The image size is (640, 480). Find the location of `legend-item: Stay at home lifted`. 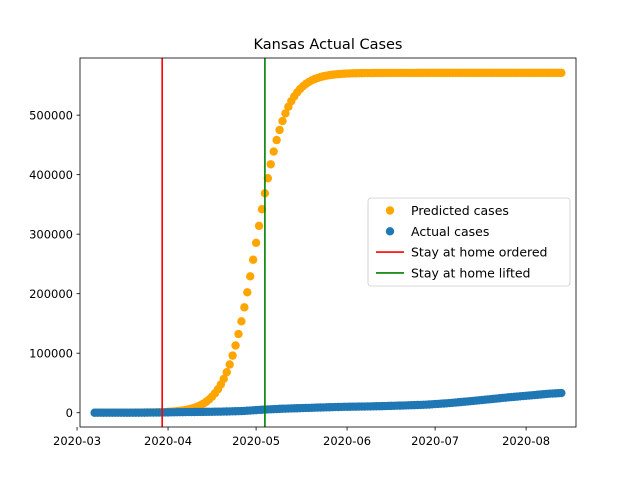

legend-item: Stay at home lifted is located at coordinates (453, 272).